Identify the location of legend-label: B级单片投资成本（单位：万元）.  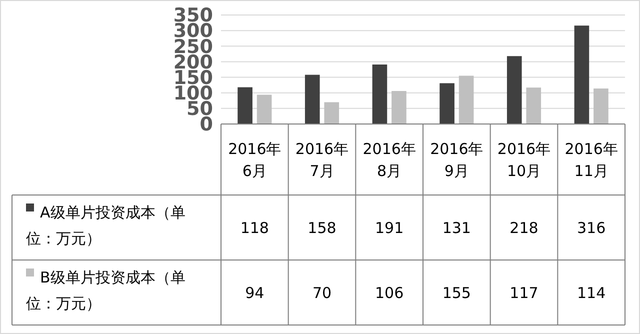
(106, 290).